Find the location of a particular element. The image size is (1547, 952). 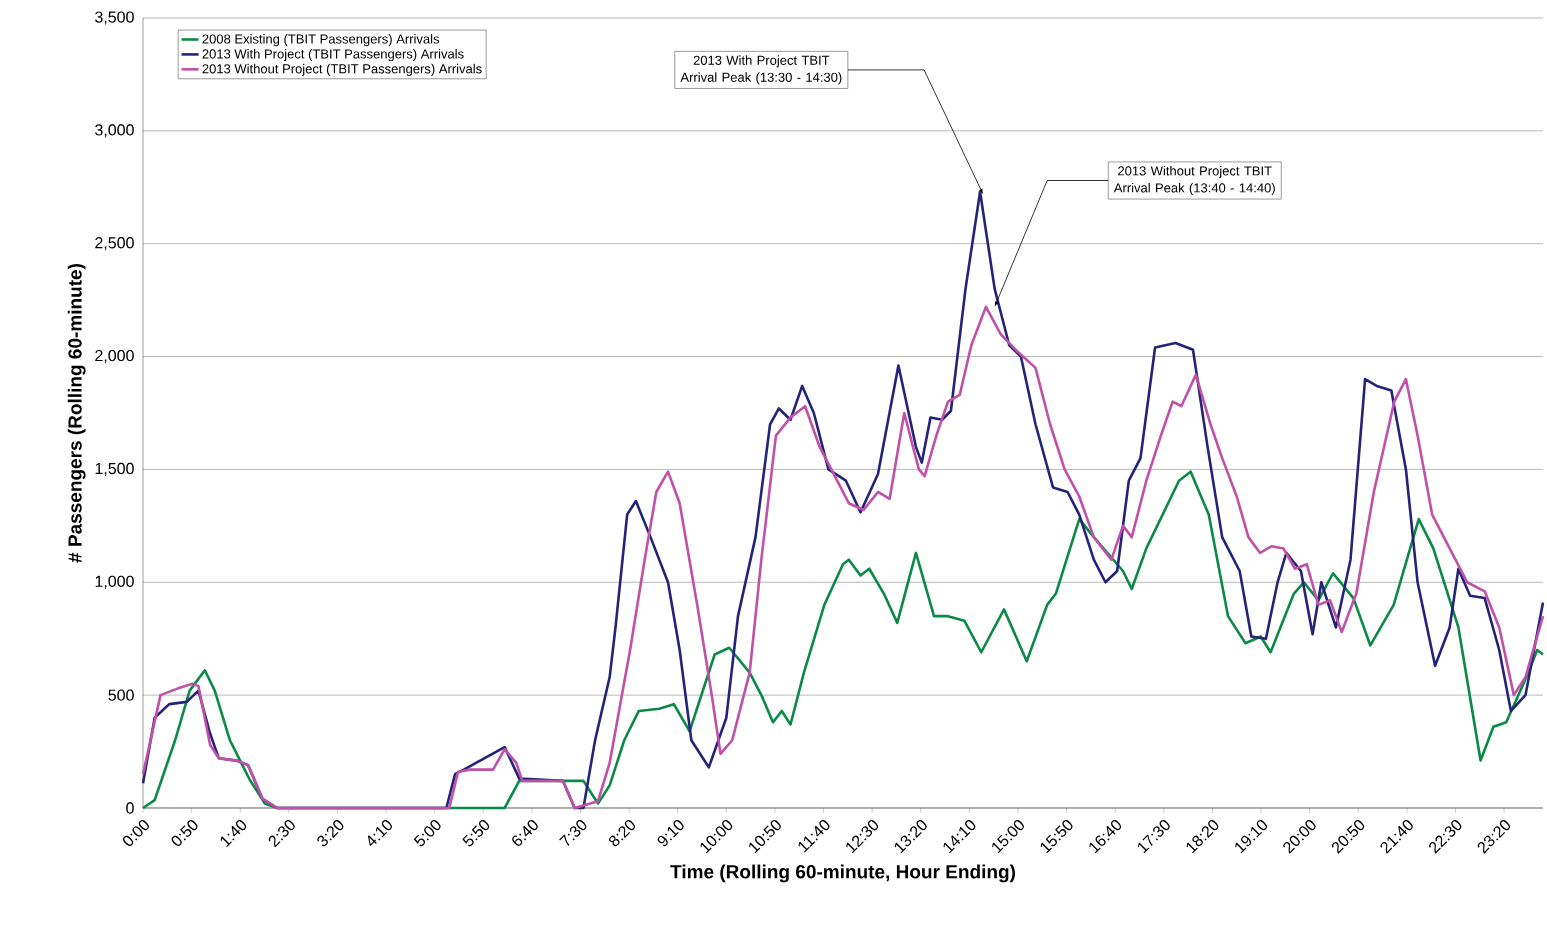

x-tick-label: 2:30 is located at coordinates (281, 834).